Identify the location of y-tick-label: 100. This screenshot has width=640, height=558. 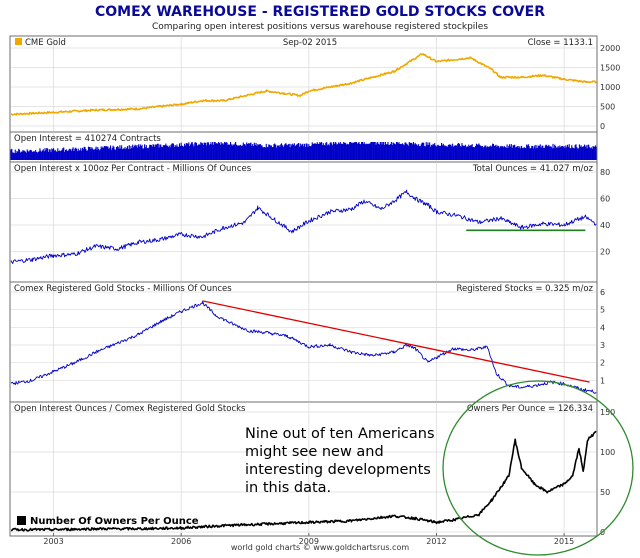
(607, 452).